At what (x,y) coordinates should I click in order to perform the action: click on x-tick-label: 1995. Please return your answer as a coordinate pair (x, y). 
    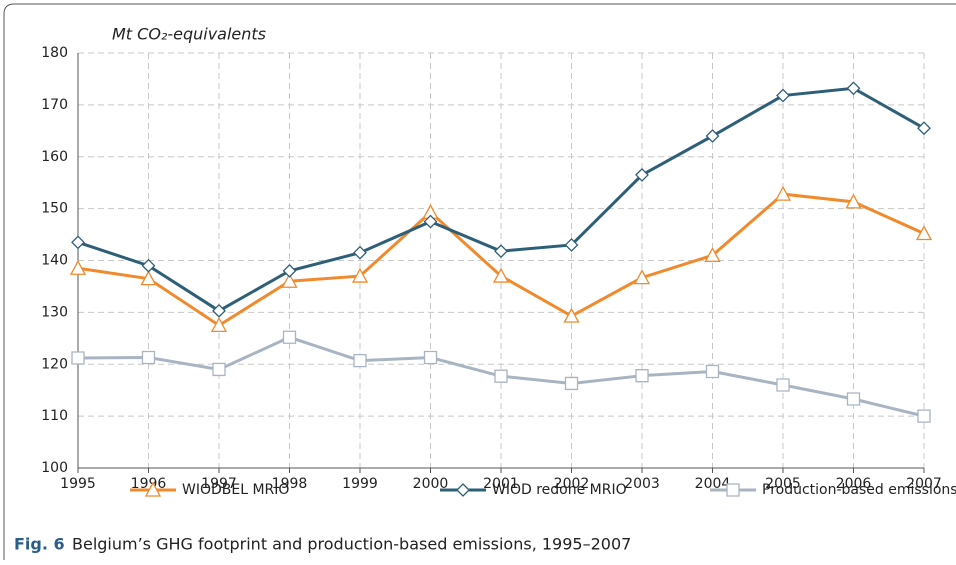
    Looking at the image, I should click on (78, 484).